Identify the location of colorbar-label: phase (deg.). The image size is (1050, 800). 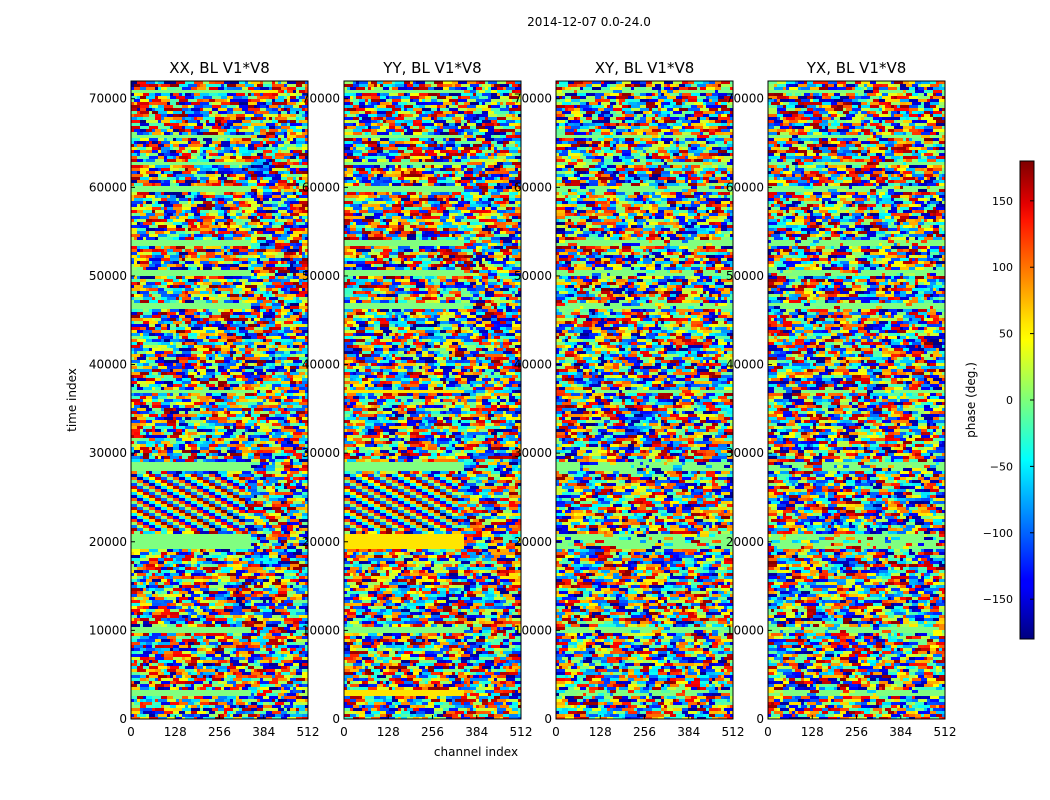
(971, 400).